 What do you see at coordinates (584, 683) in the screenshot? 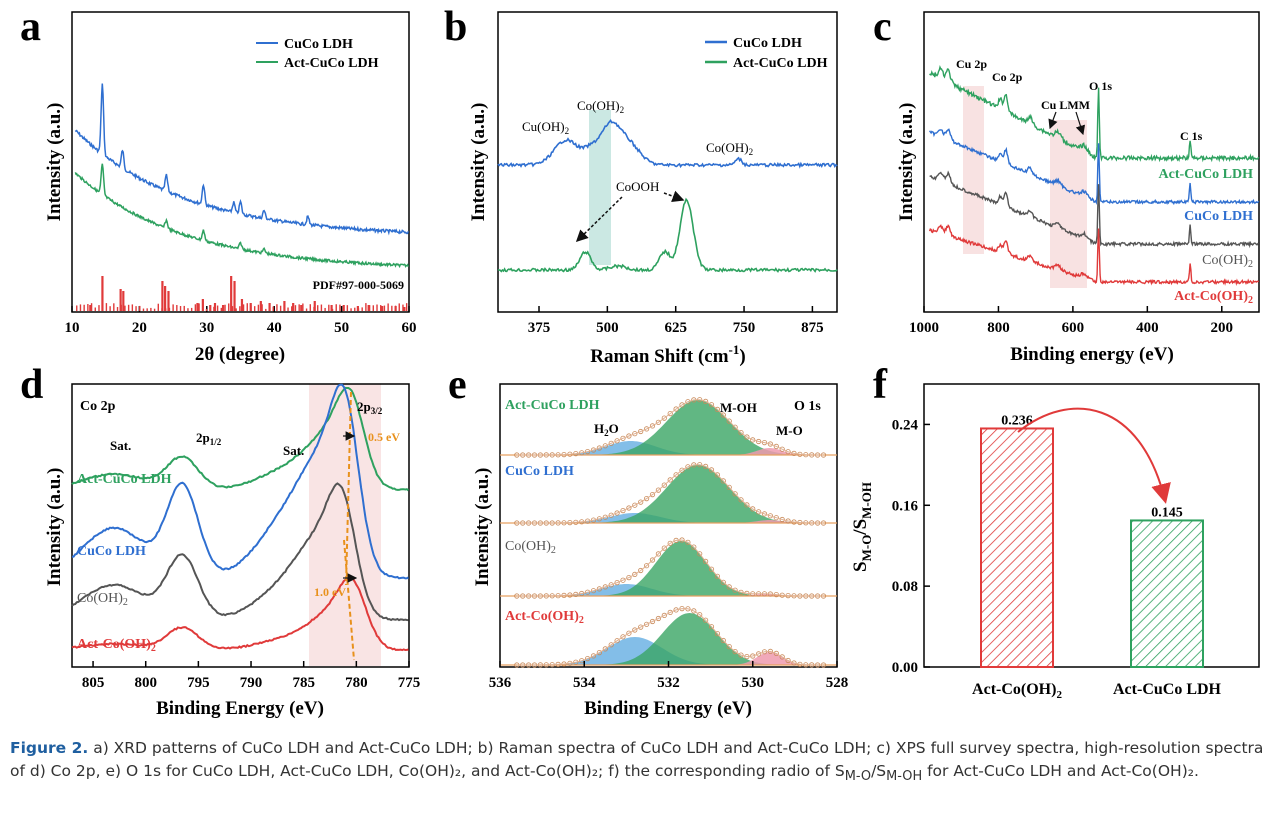
I see `e-tick-label: 534` at bounding box center [584, 683].